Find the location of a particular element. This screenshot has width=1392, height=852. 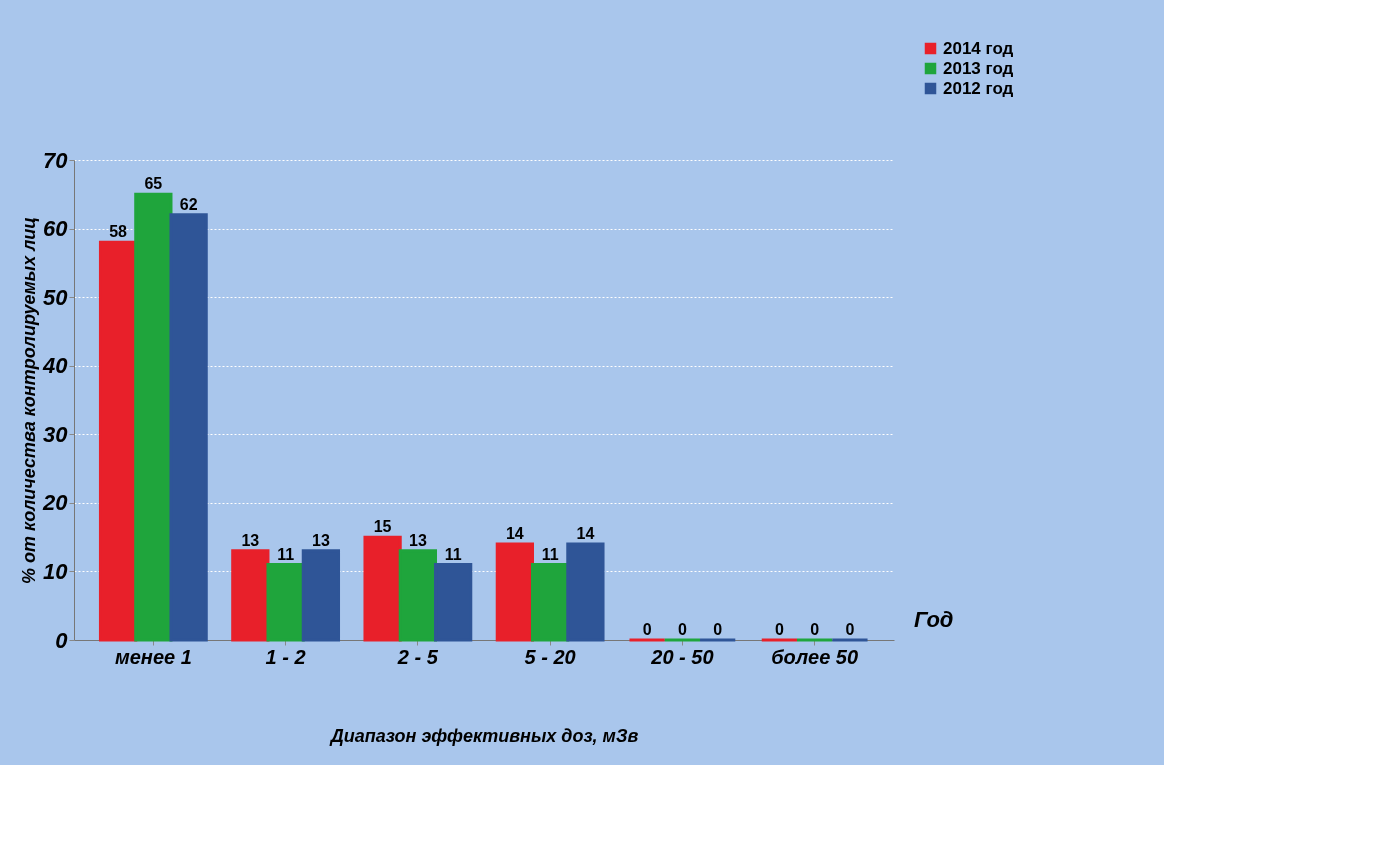

legend-label: 2012 год is located at coordinates (978, 88).